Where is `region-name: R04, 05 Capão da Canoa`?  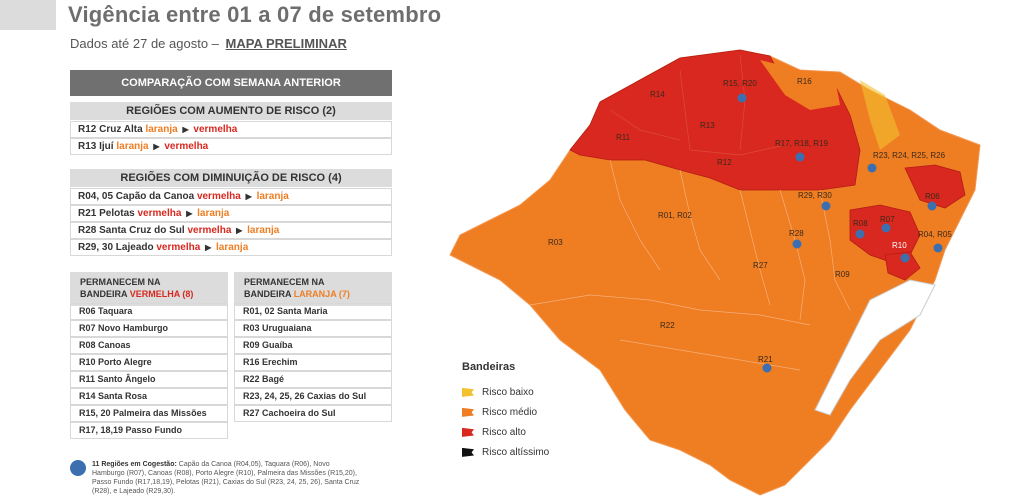 region-name: R04, 05 Capão da Canoa is located at coordinates (136, 196).